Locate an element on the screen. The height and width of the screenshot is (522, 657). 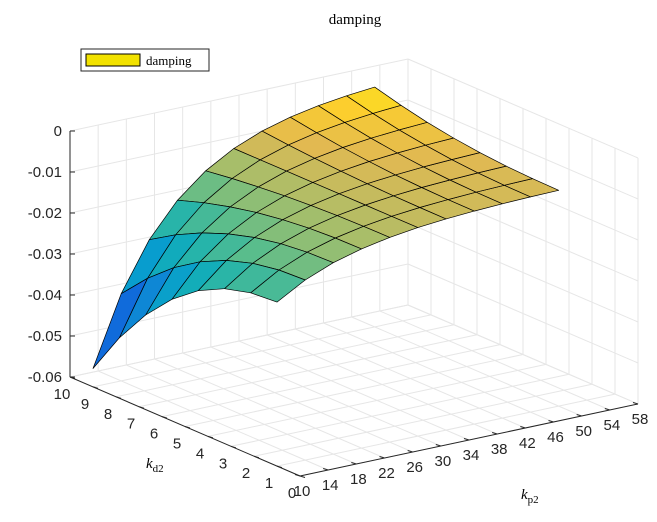
z-tick-label: -0.04 is located at coordinates (45, 295).